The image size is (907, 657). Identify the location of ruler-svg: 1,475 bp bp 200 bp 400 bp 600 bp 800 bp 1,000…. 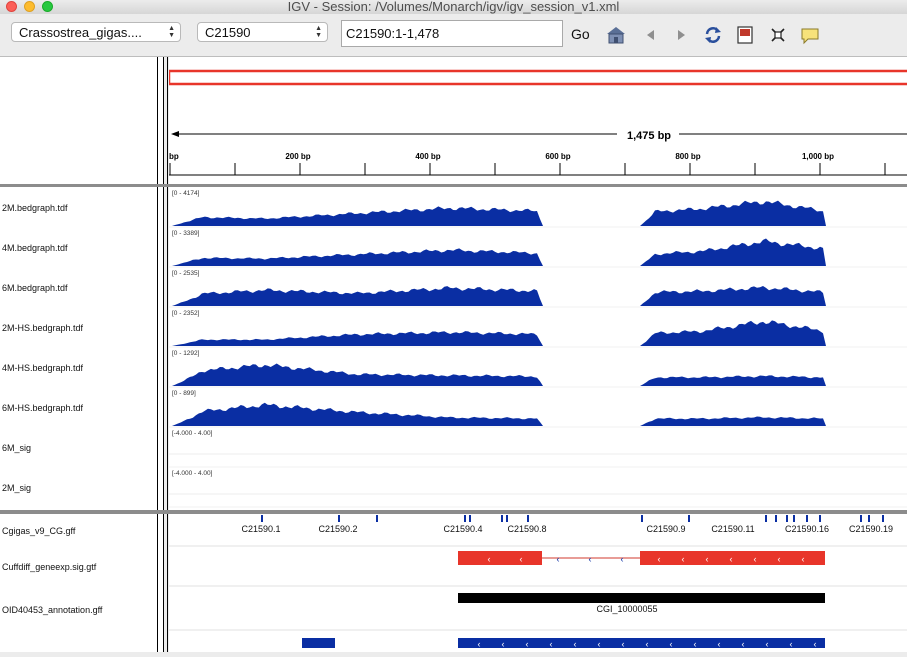
(537, 122).